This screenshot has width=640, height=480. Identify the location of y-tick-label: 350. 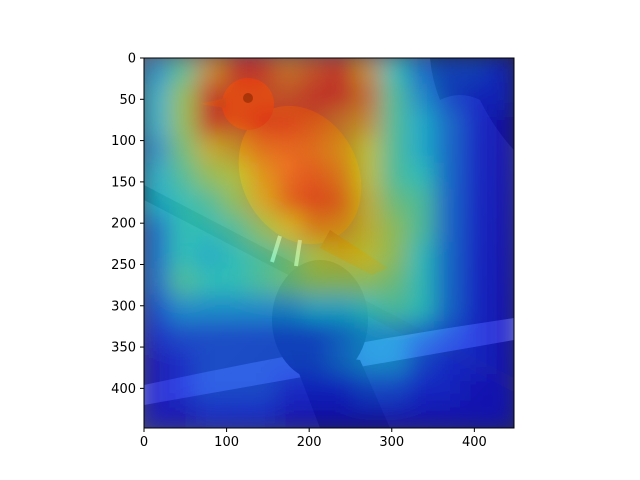
(123, 348).